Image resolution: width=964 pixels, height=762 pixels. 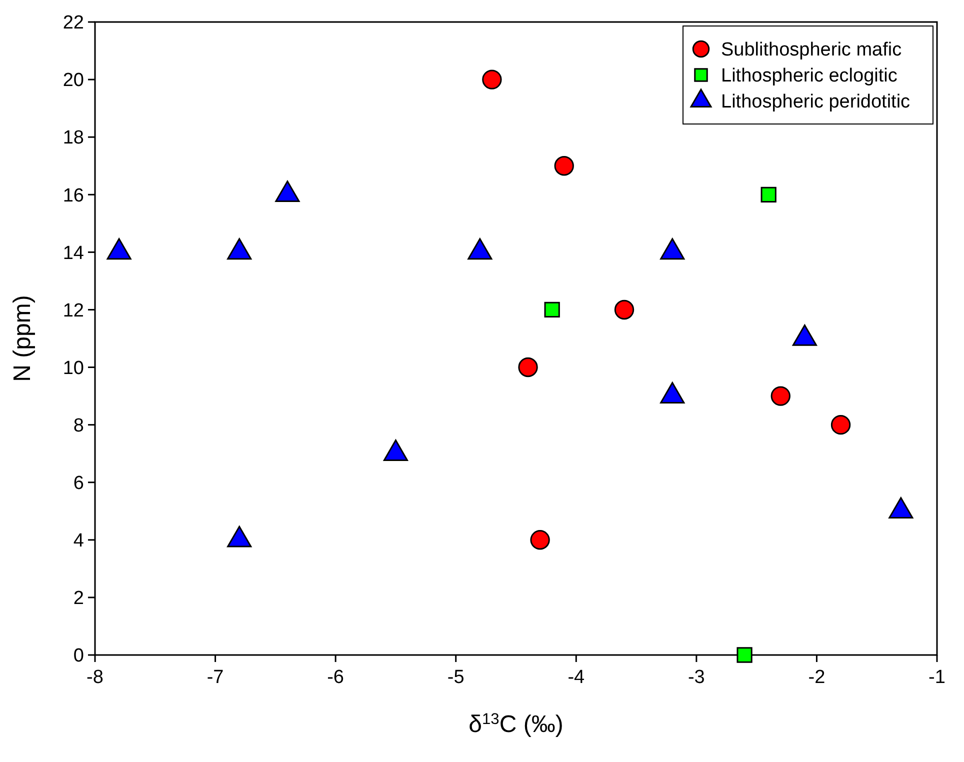 I want to click on y-tick-label: 0, so click(x=78, y=656).